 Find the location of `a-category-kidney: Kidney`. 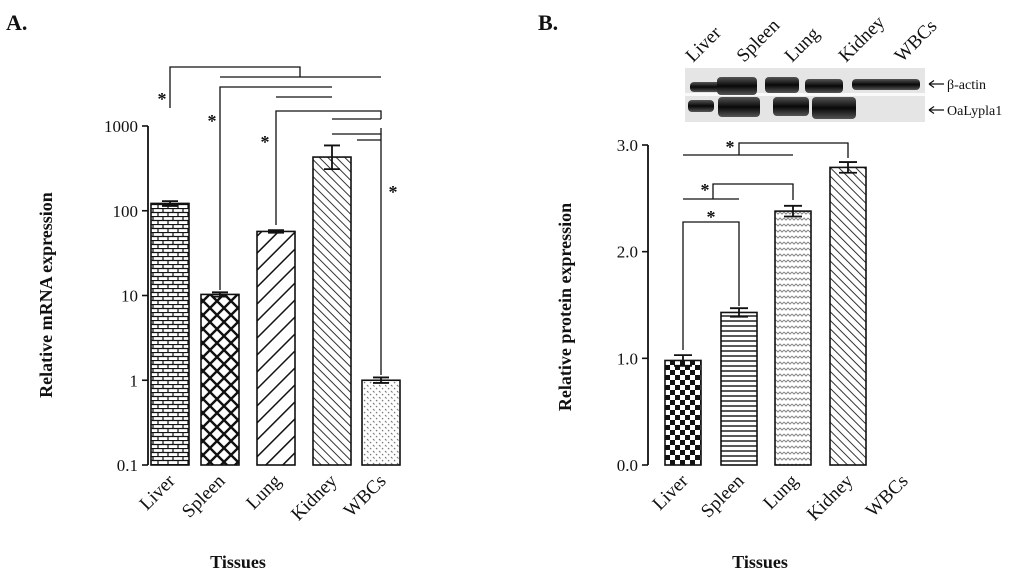

a-category-kidney: Kidney is located at coordinates (314, 497).